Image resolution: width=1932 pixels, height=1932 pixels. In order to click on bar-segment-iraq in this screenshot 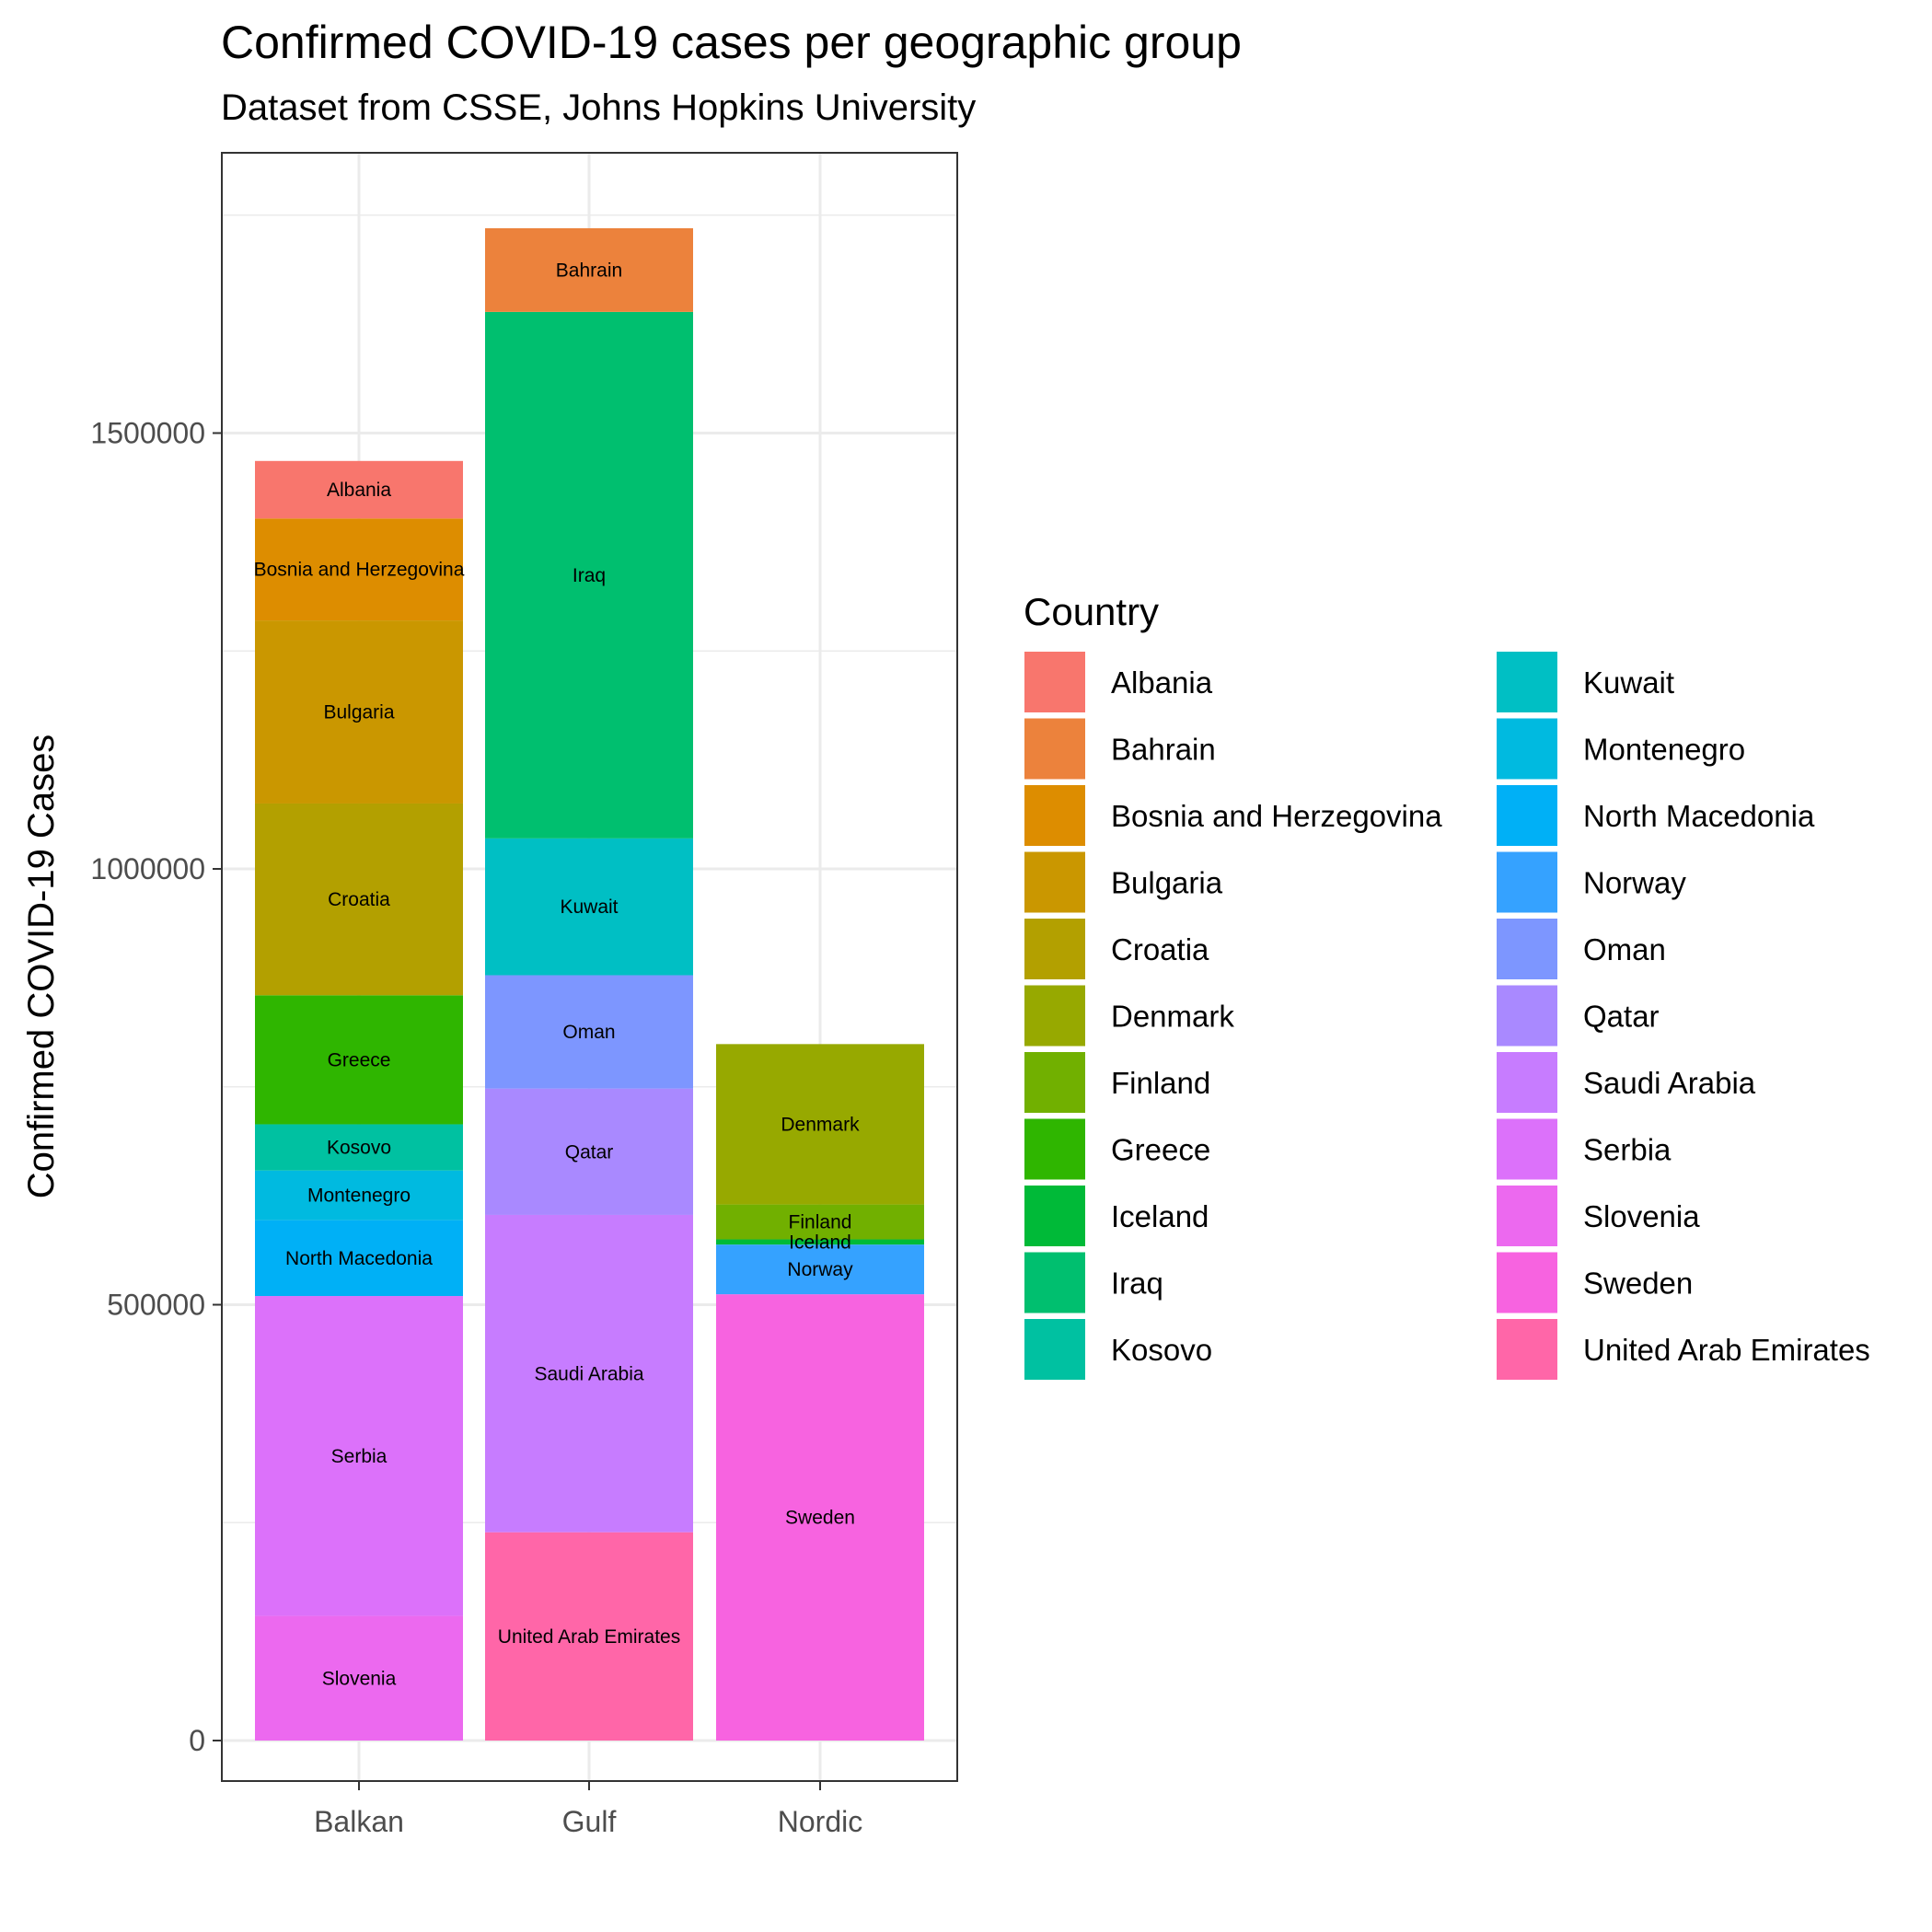, I will do `click(589, 575)`.